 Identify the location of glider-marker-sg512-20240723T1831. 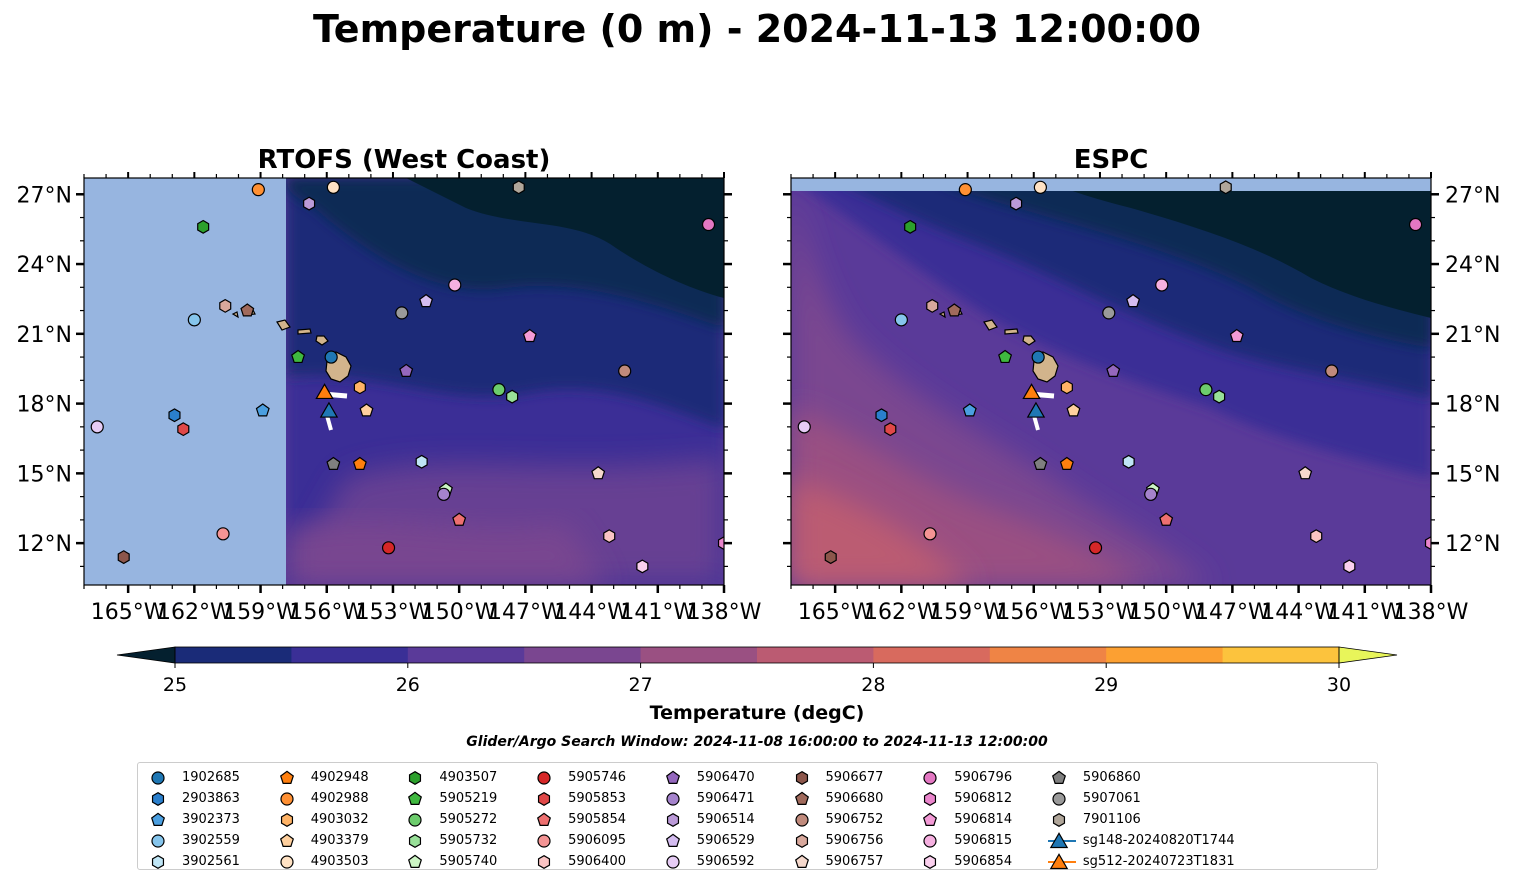
(1031, 391).